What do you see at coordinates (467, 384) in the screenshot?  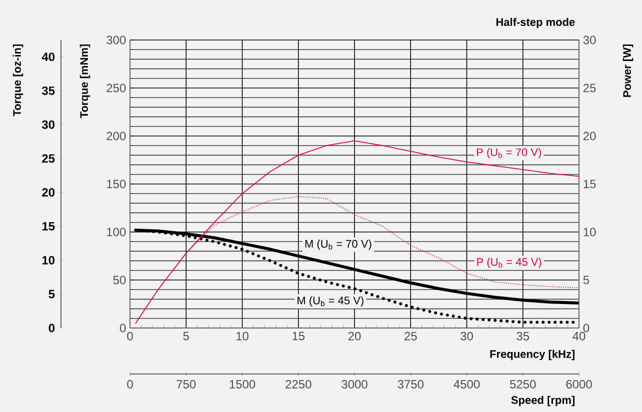 I see `x2-tick-label: 4500` at bounding box center [467, 384].